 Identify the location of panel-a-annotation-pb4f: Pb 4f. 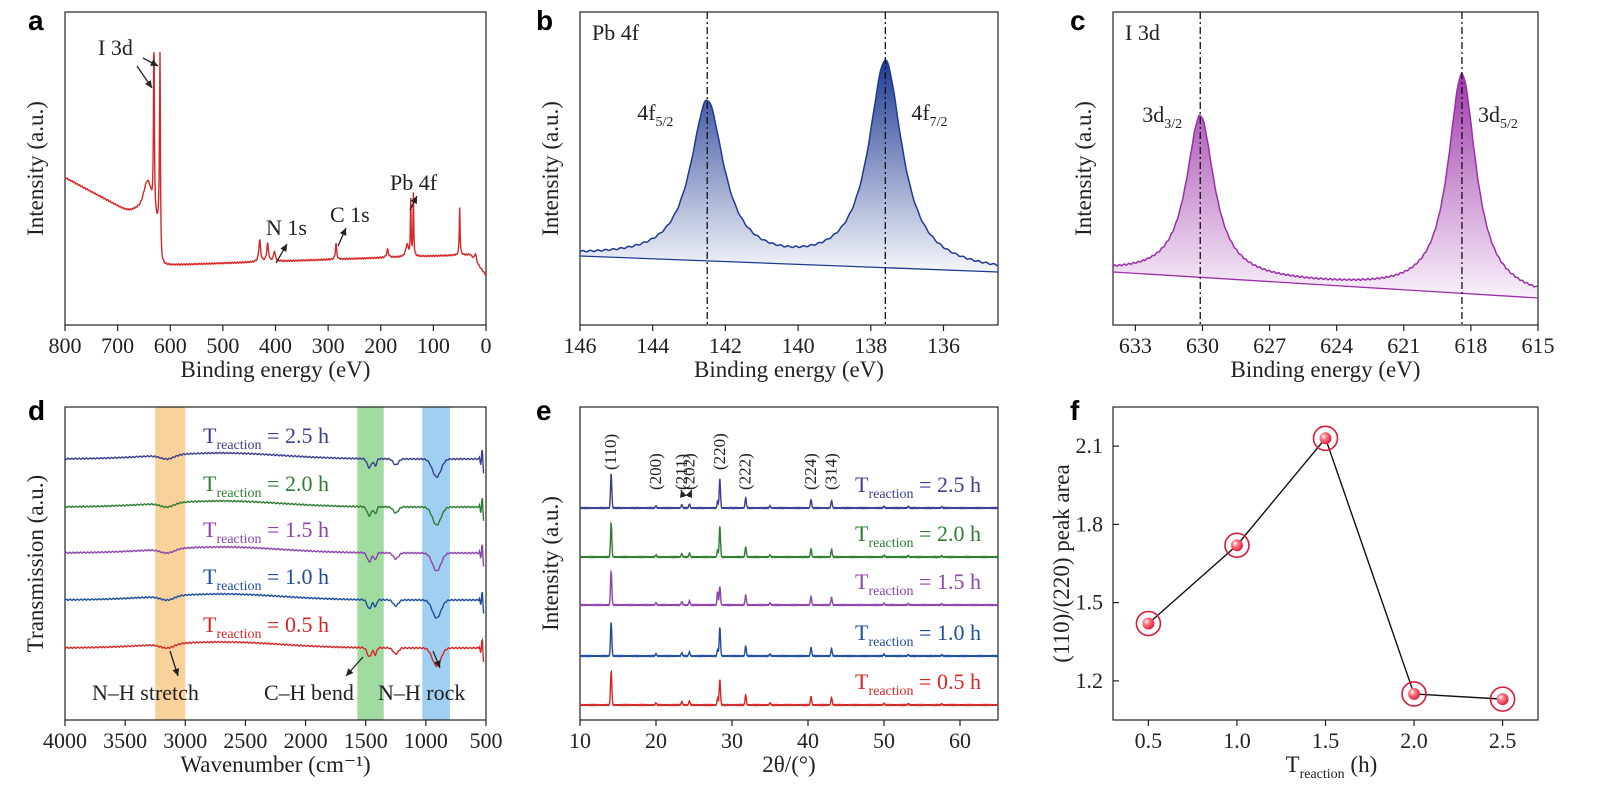
(414, 182).